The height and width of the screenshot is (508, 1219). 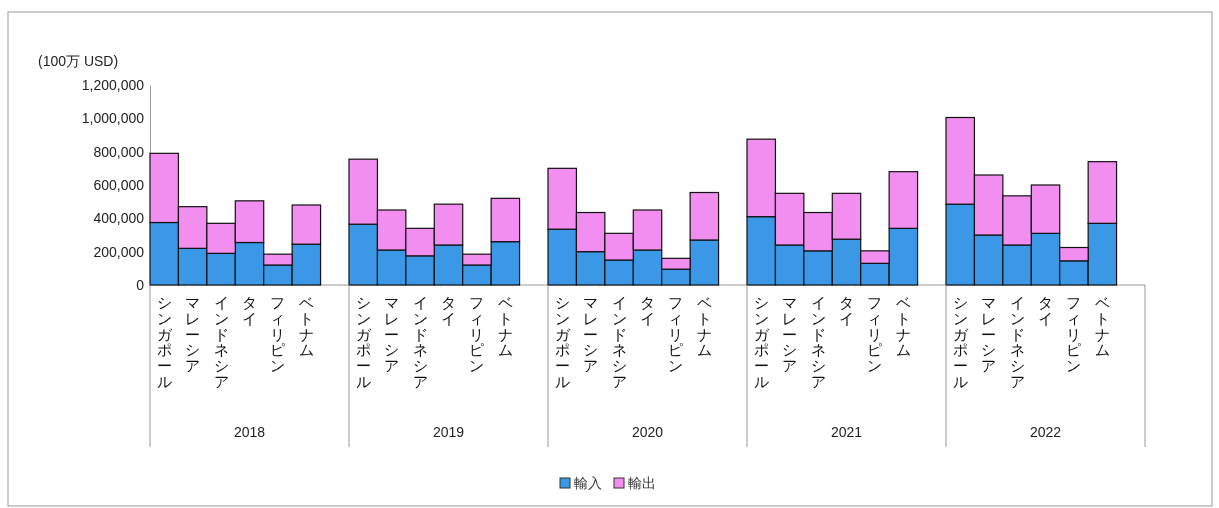 I want to click on text: 2022, so click(x=1045, y=432).